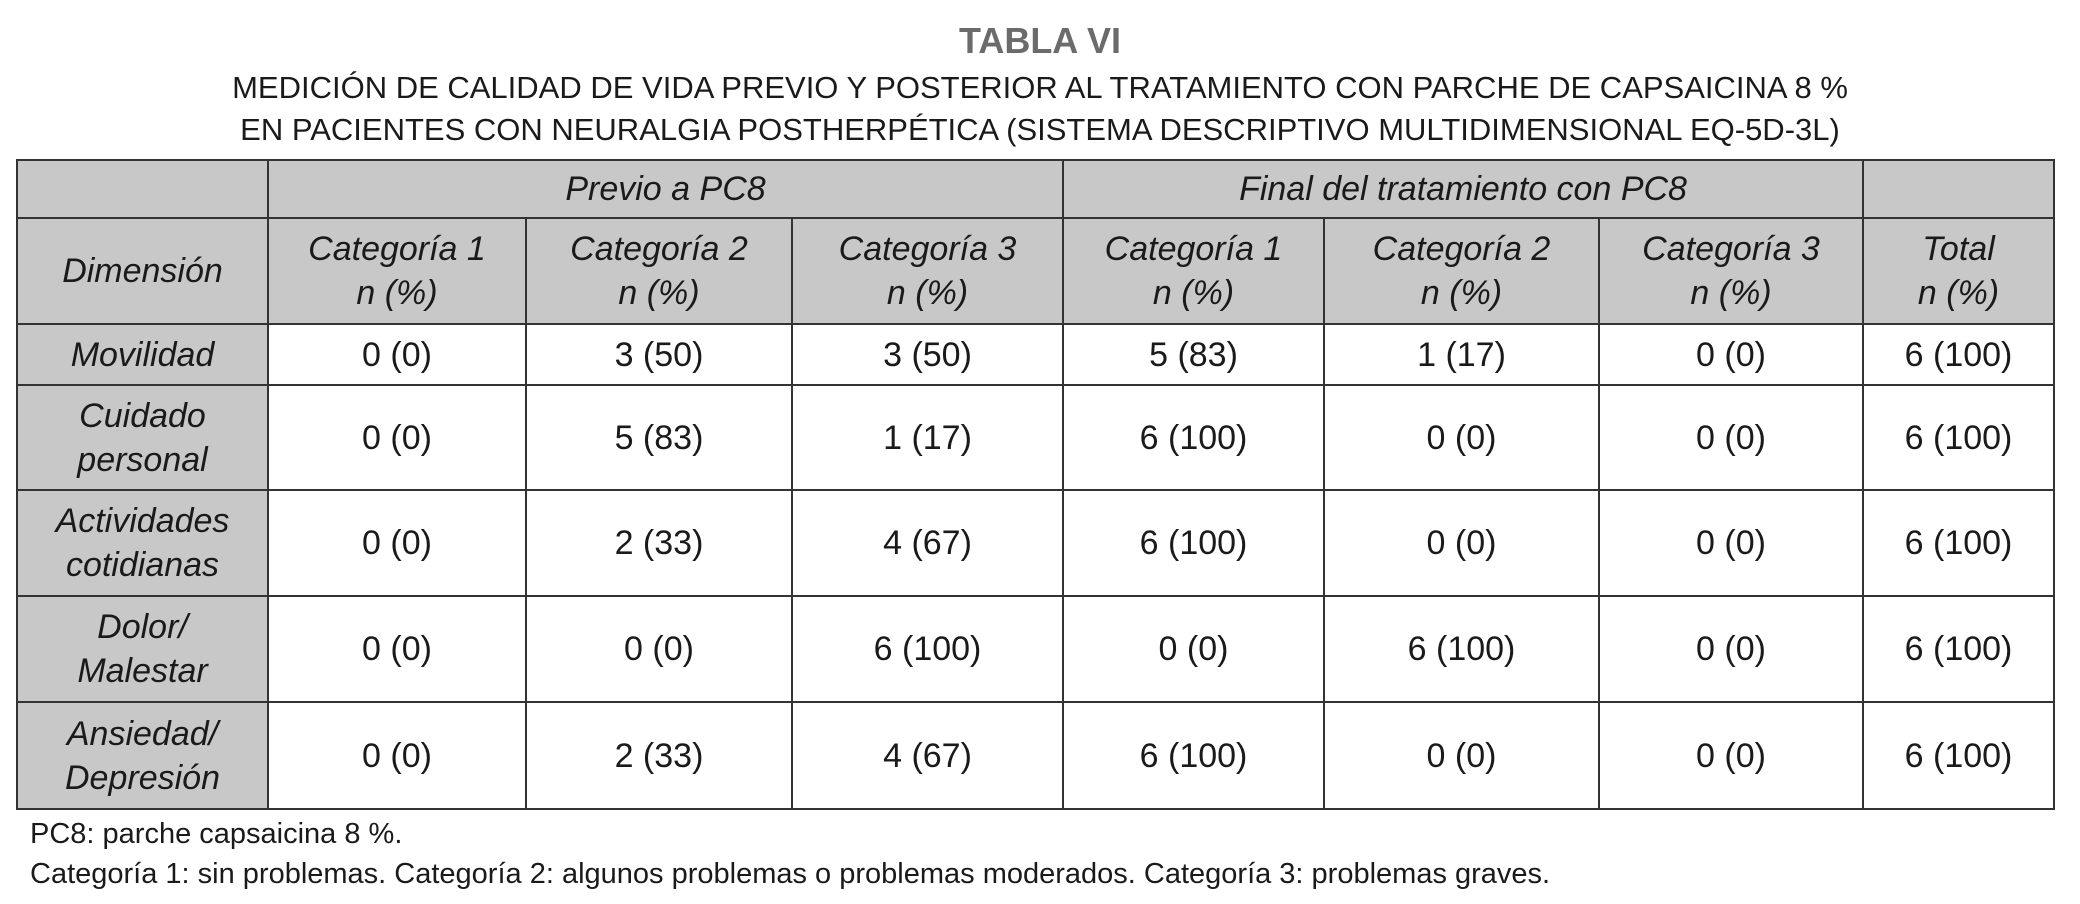 This screenshot has height=904, width=2080. Describe the element at coordinates (216, 834) in the screenshot. I see `footnote-abbreviation: PC8: parche capsaicina 8 %.` at that location.